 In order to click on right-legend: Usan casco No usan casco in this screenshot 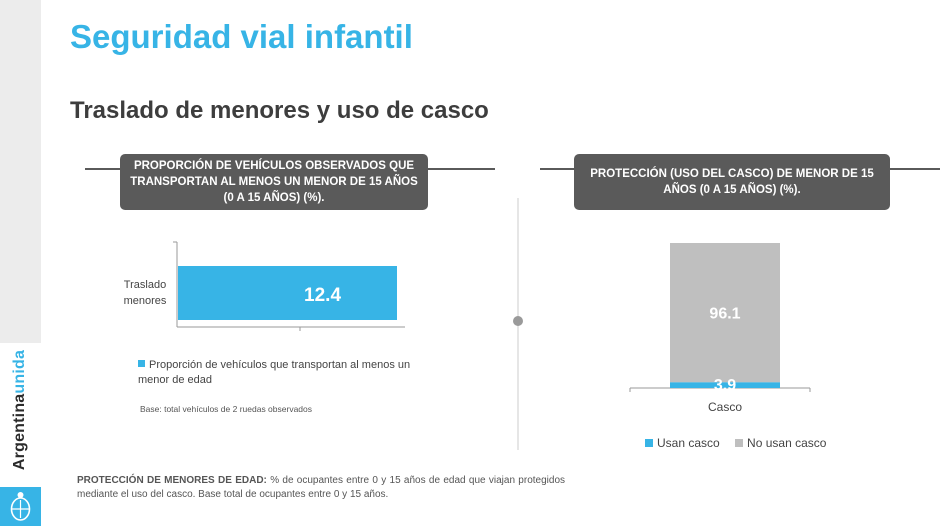, I will do `click(741, 443)`.